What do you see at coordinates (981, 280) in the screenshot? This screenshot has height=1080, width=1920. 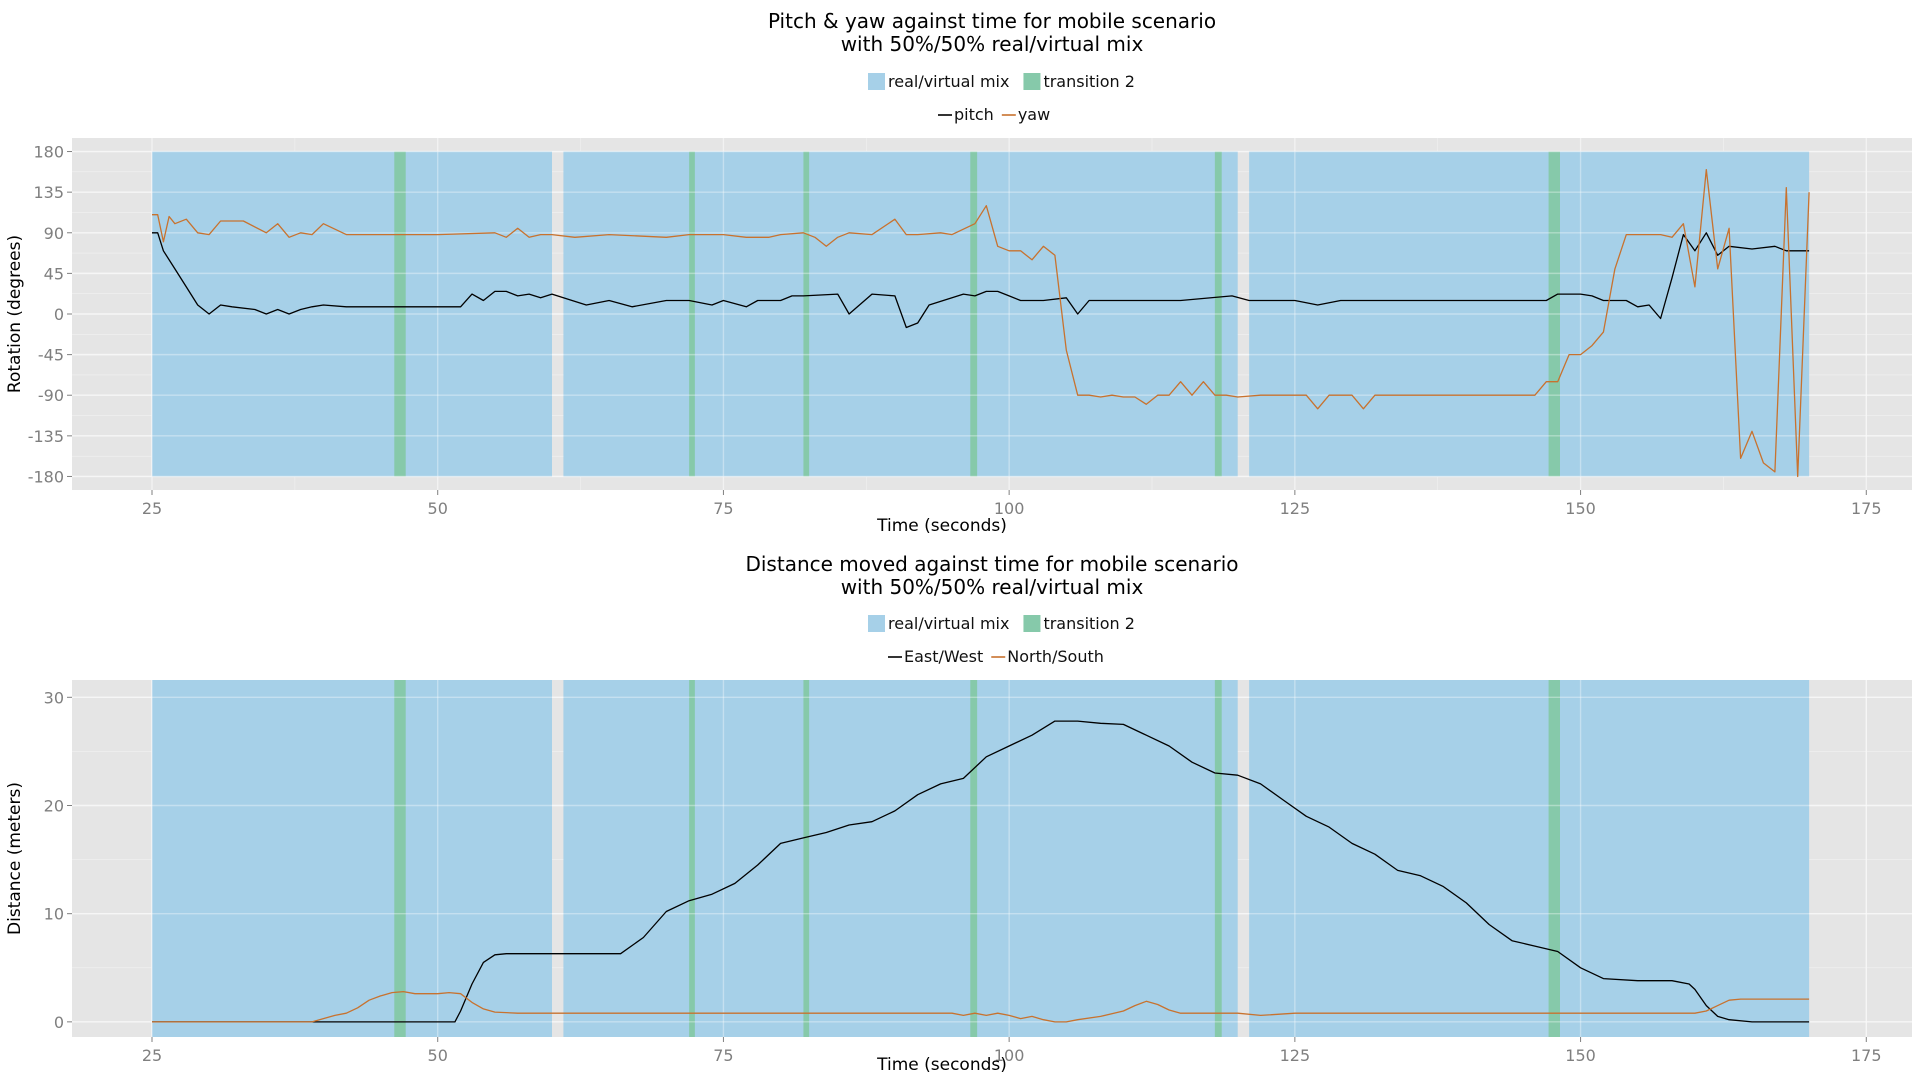 I see `series-line-pitch` at bounding box center [981, 280].